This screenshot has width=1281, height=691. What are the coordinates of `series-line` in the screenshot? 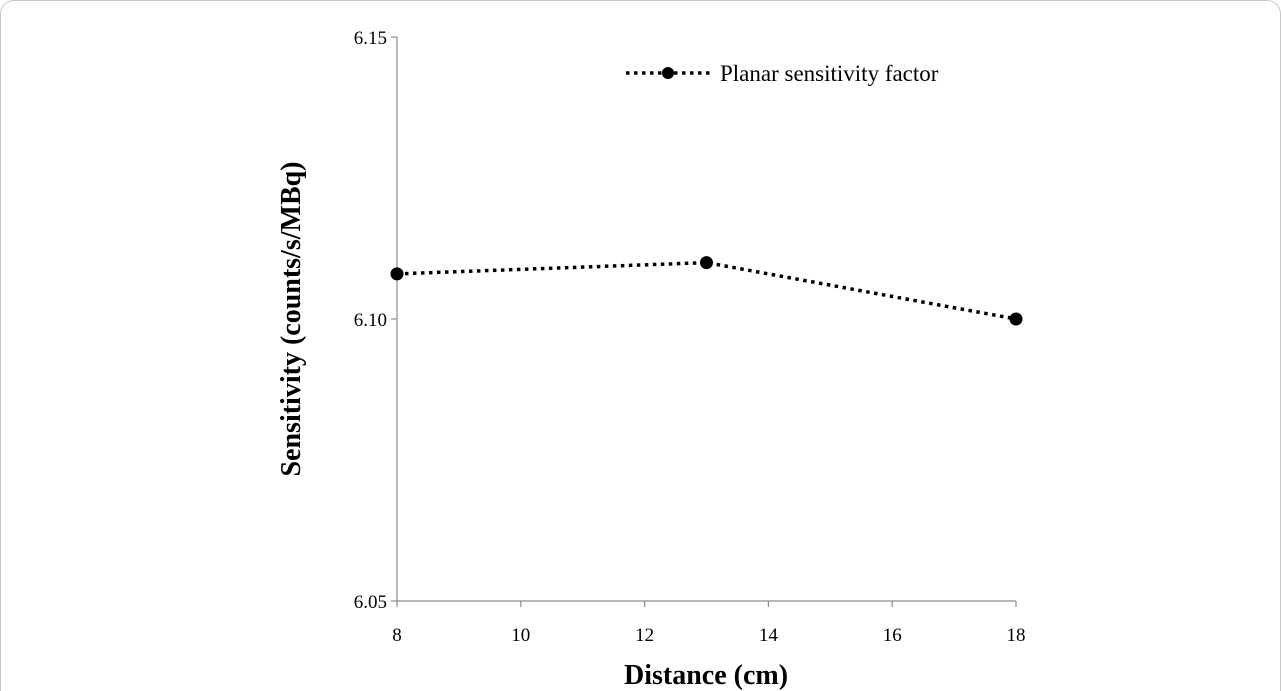 It's located at (706, 290).